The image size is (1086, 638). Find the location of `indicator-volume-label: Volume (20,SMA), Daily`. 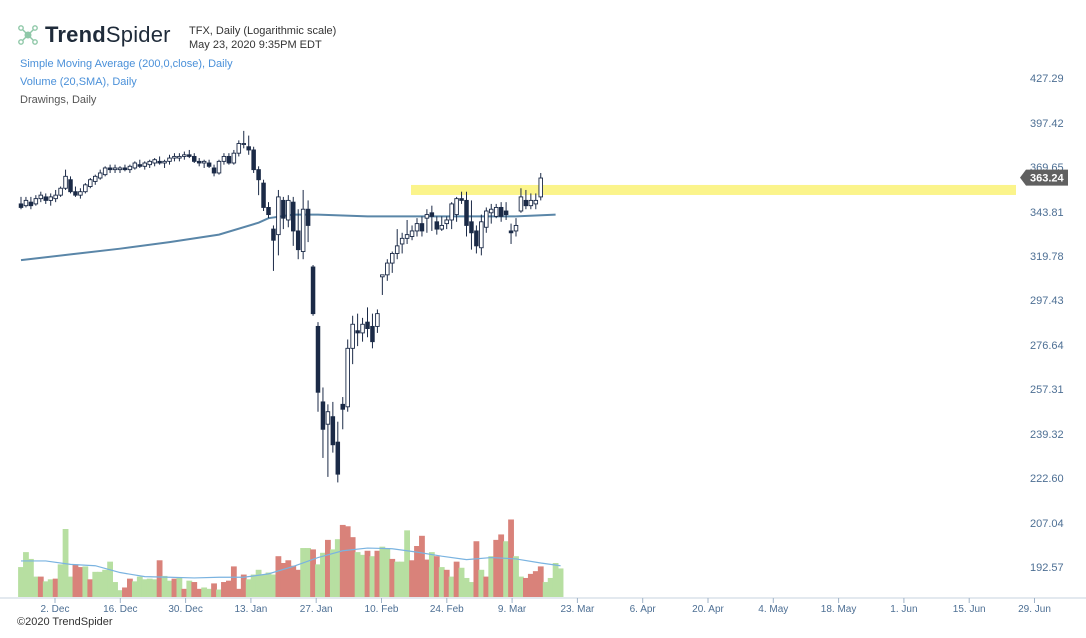

indicator-volume-label: Volume (20,SMA), Daily is located at coordinates (78, 82).